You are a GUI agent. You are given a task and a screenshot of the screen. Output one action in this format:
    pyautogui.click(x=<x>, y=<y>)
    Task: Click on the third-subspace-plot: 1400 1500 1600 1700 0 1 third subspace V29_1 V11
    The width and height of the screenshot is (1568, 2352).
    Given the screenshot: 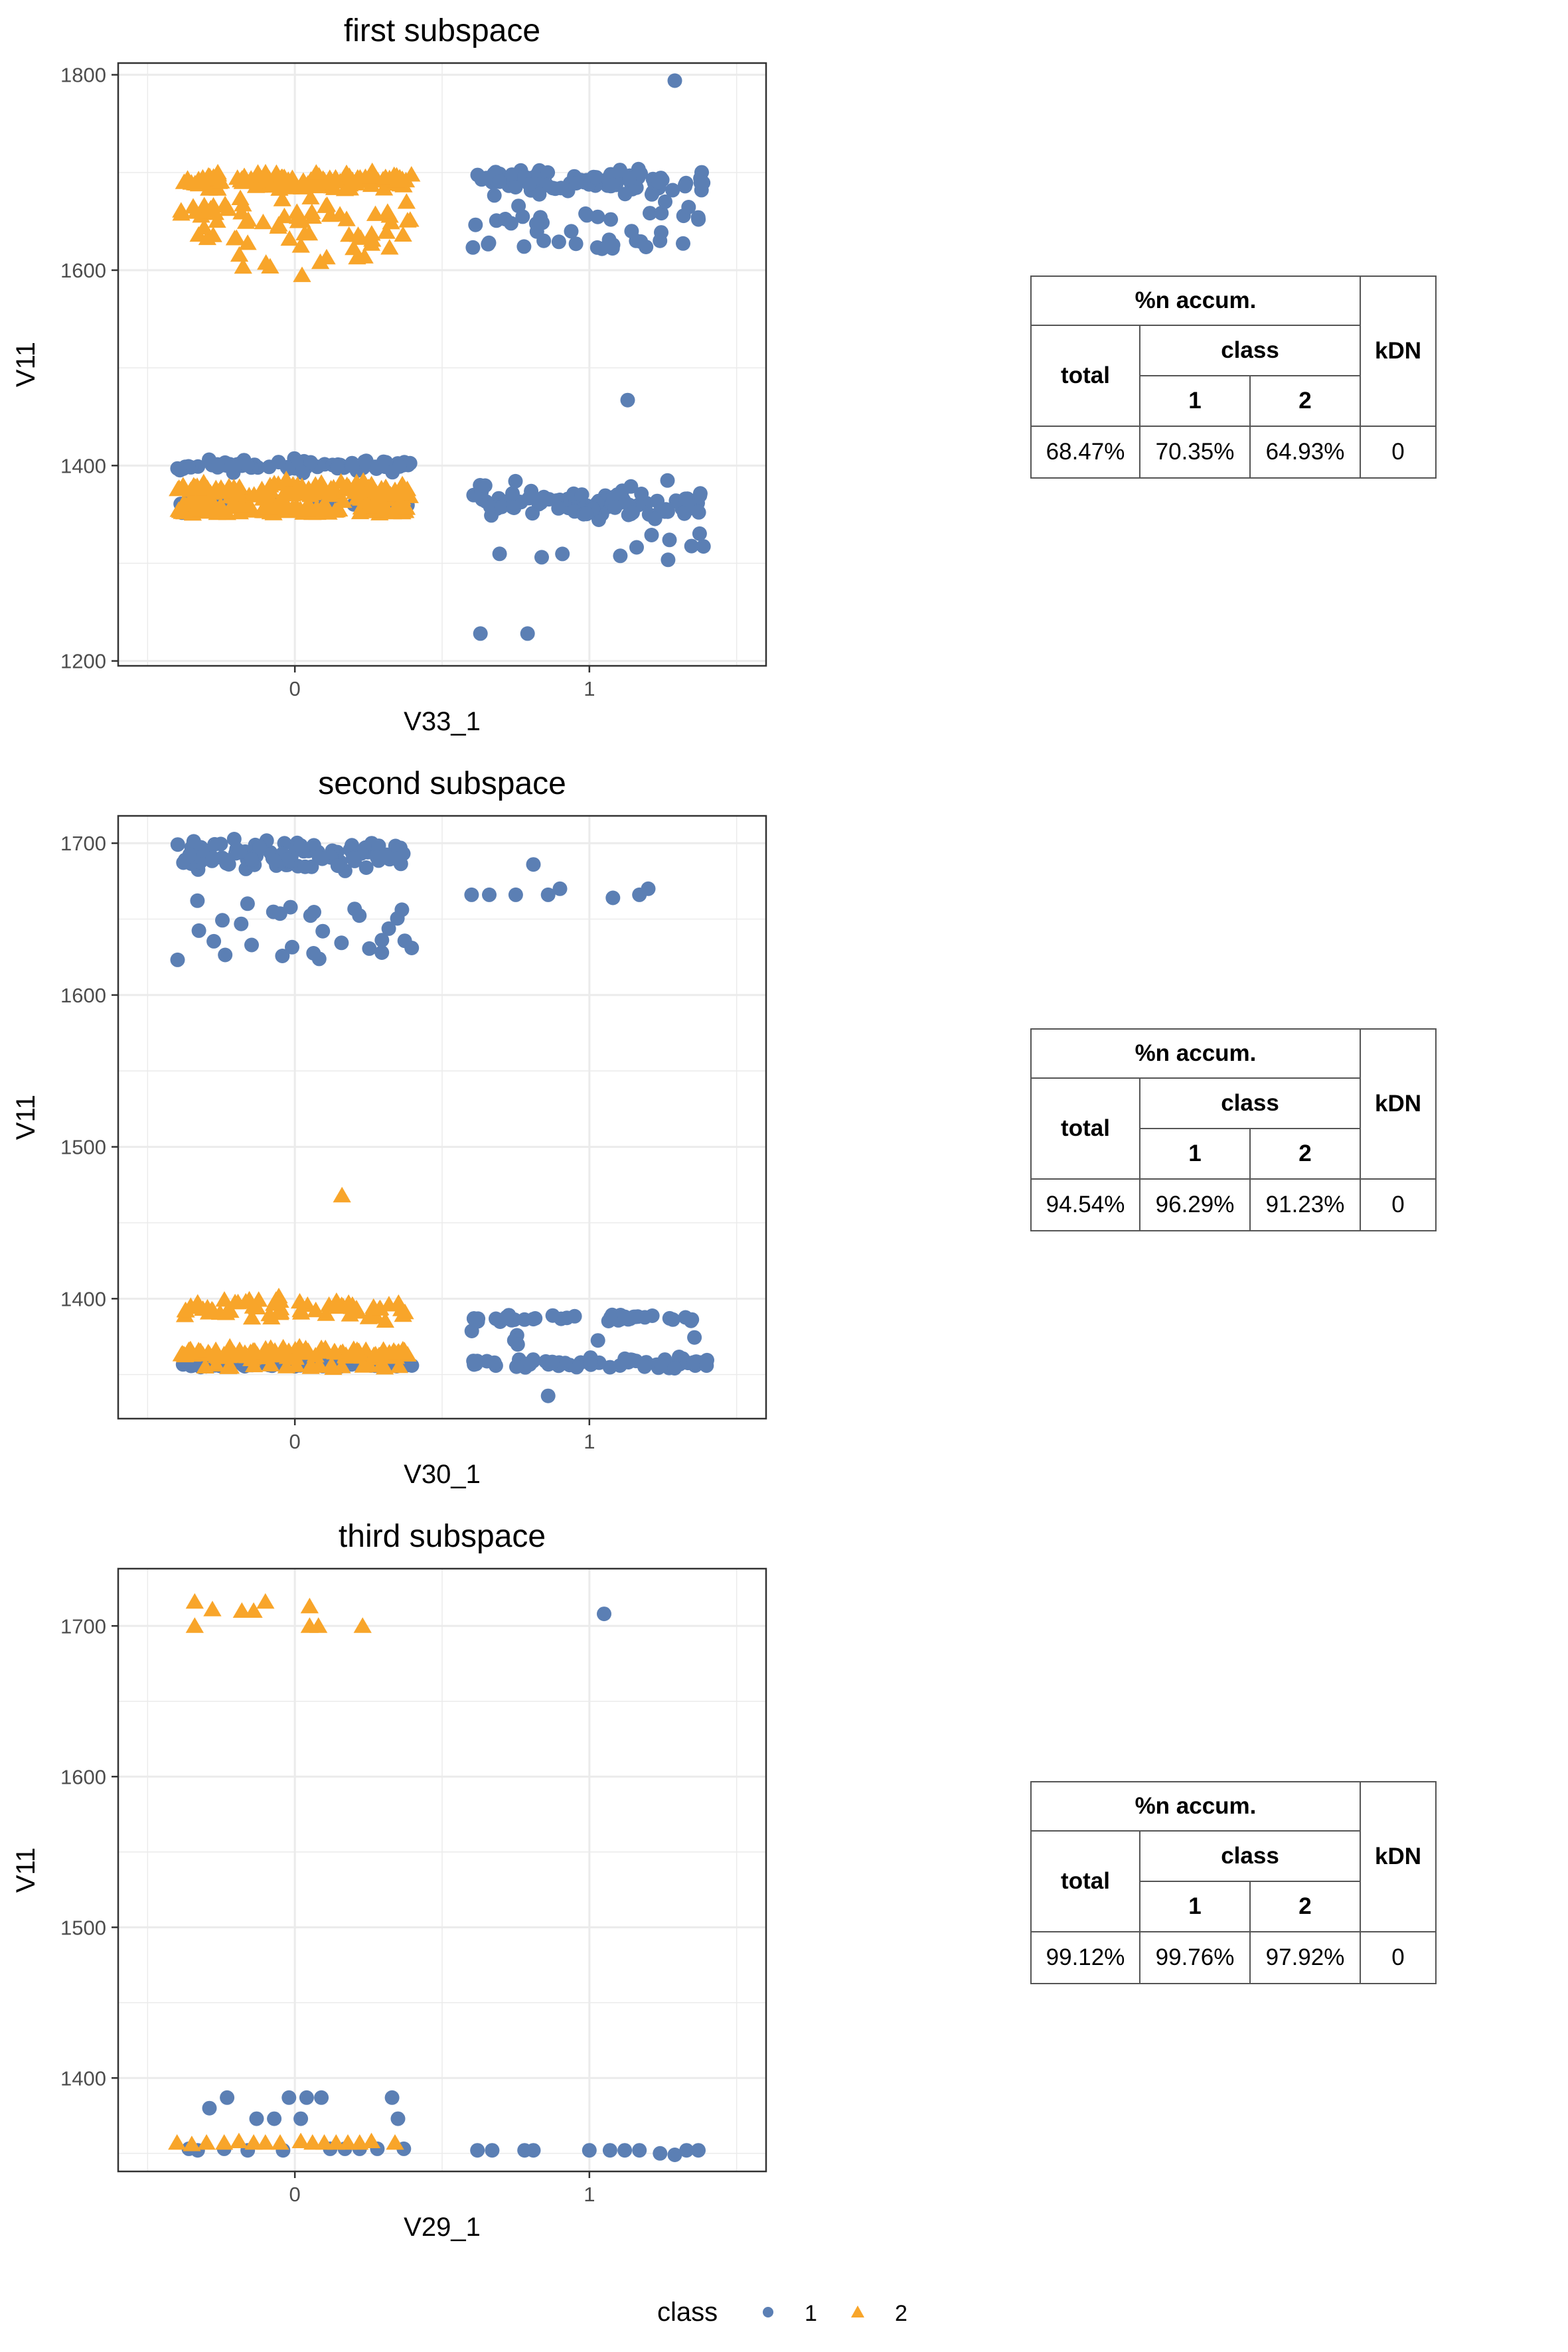 What is the action you would take?
    pyautogui.click(x=389, y=1880)
    